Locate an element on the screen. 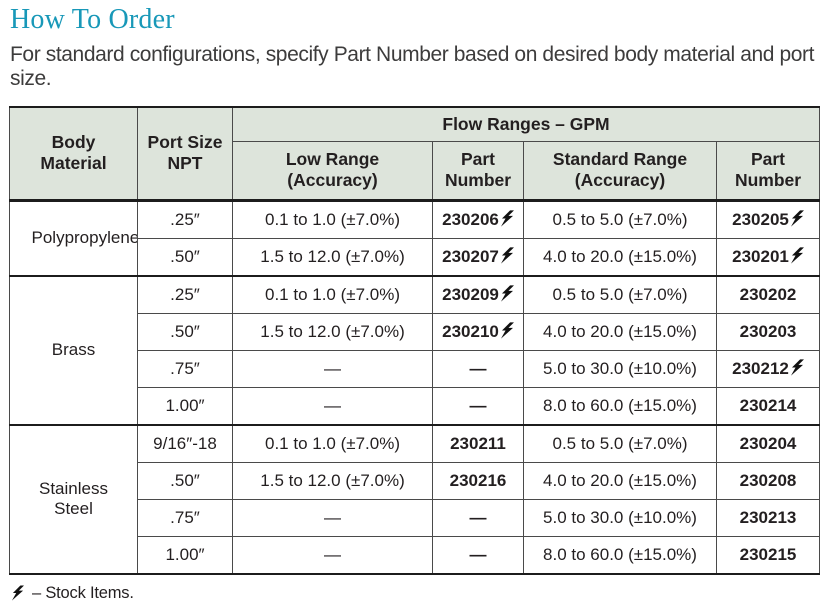 Image resolution: width=825 pixels, height=603 pixels. standard-part-number-cell: 230214 is located at coordinates (768, 406).